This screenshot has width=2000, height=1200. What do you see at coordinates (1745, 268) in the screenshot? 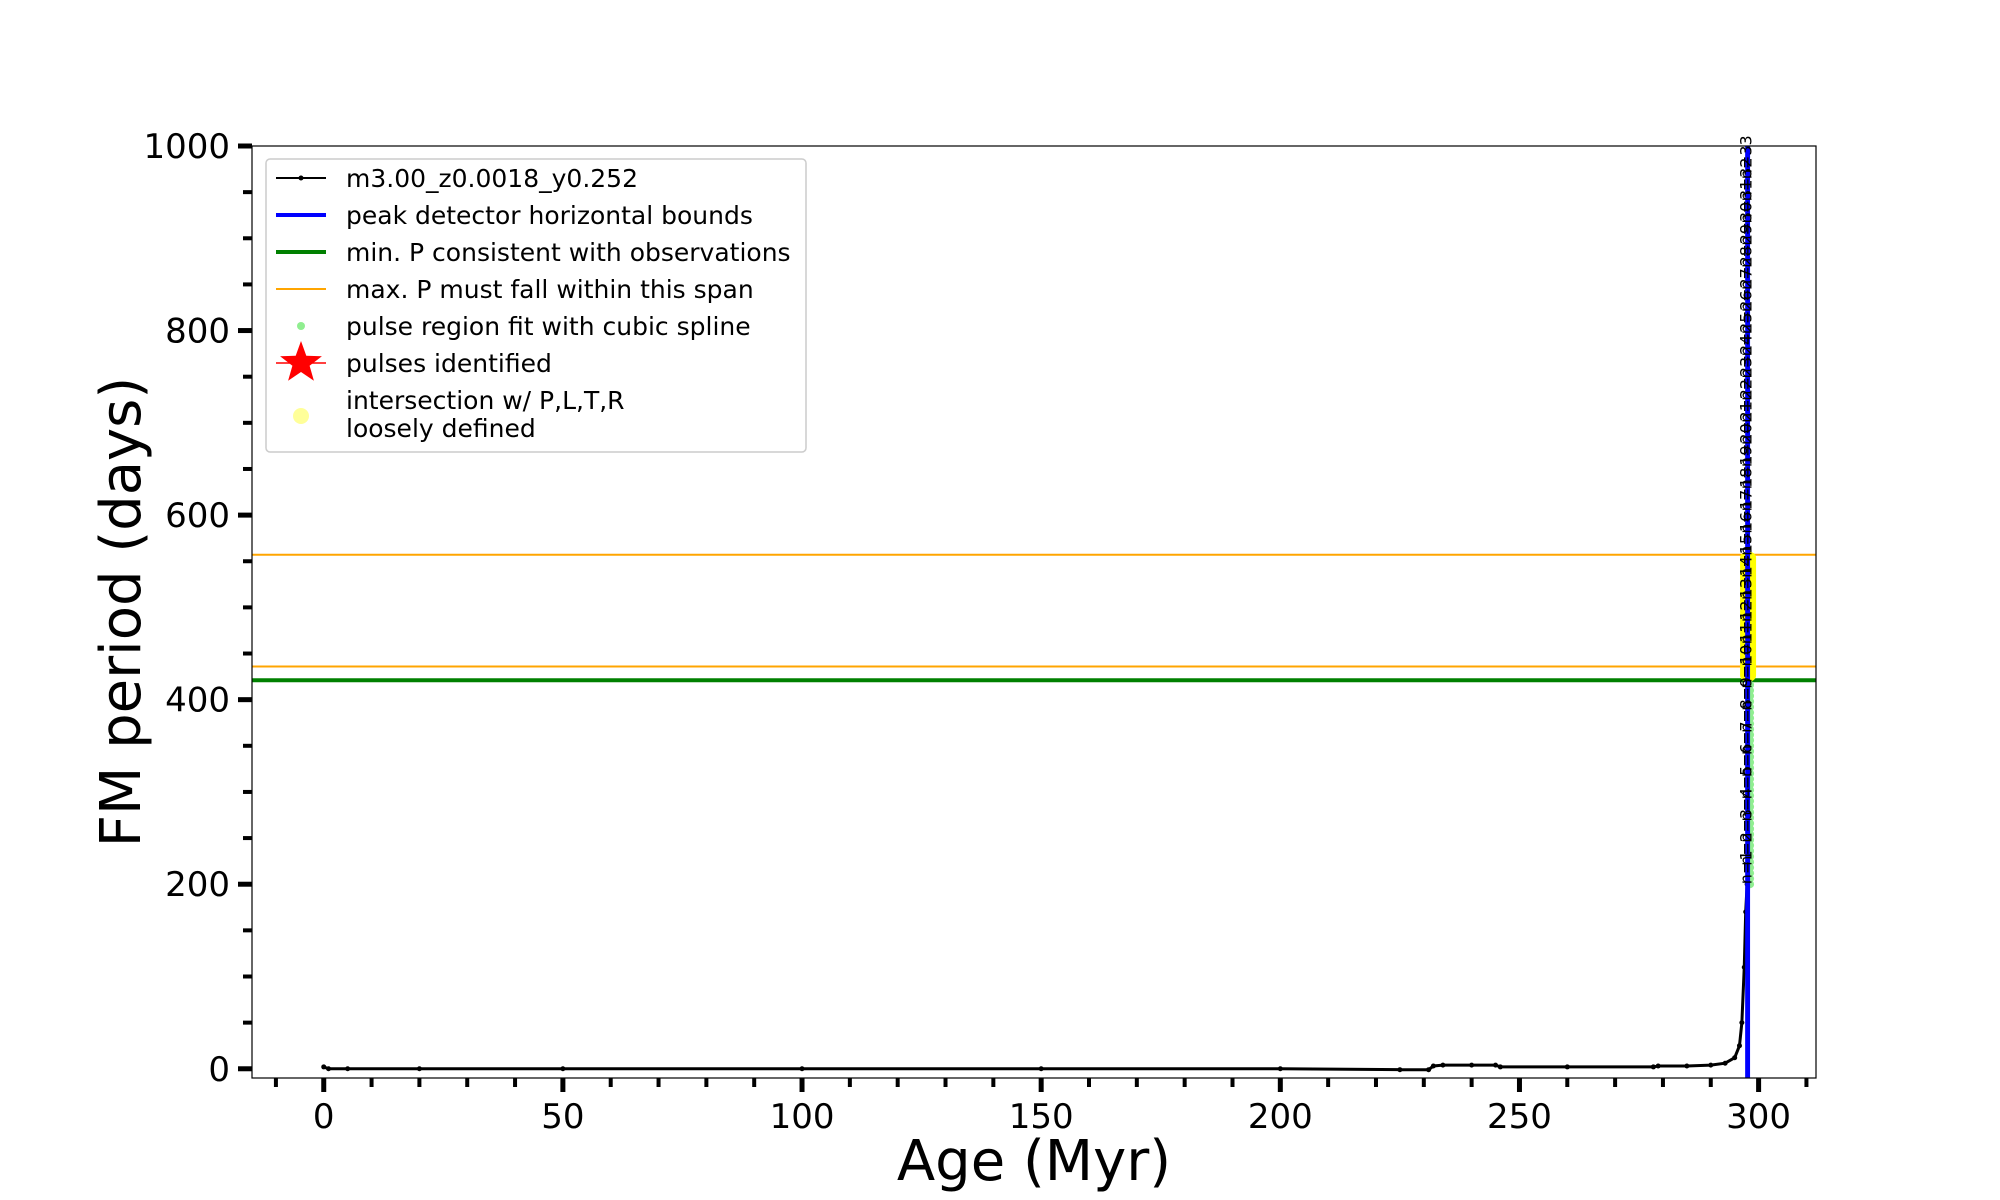
I see `pulse-label: n=28` at bounding box center [1745, 268].